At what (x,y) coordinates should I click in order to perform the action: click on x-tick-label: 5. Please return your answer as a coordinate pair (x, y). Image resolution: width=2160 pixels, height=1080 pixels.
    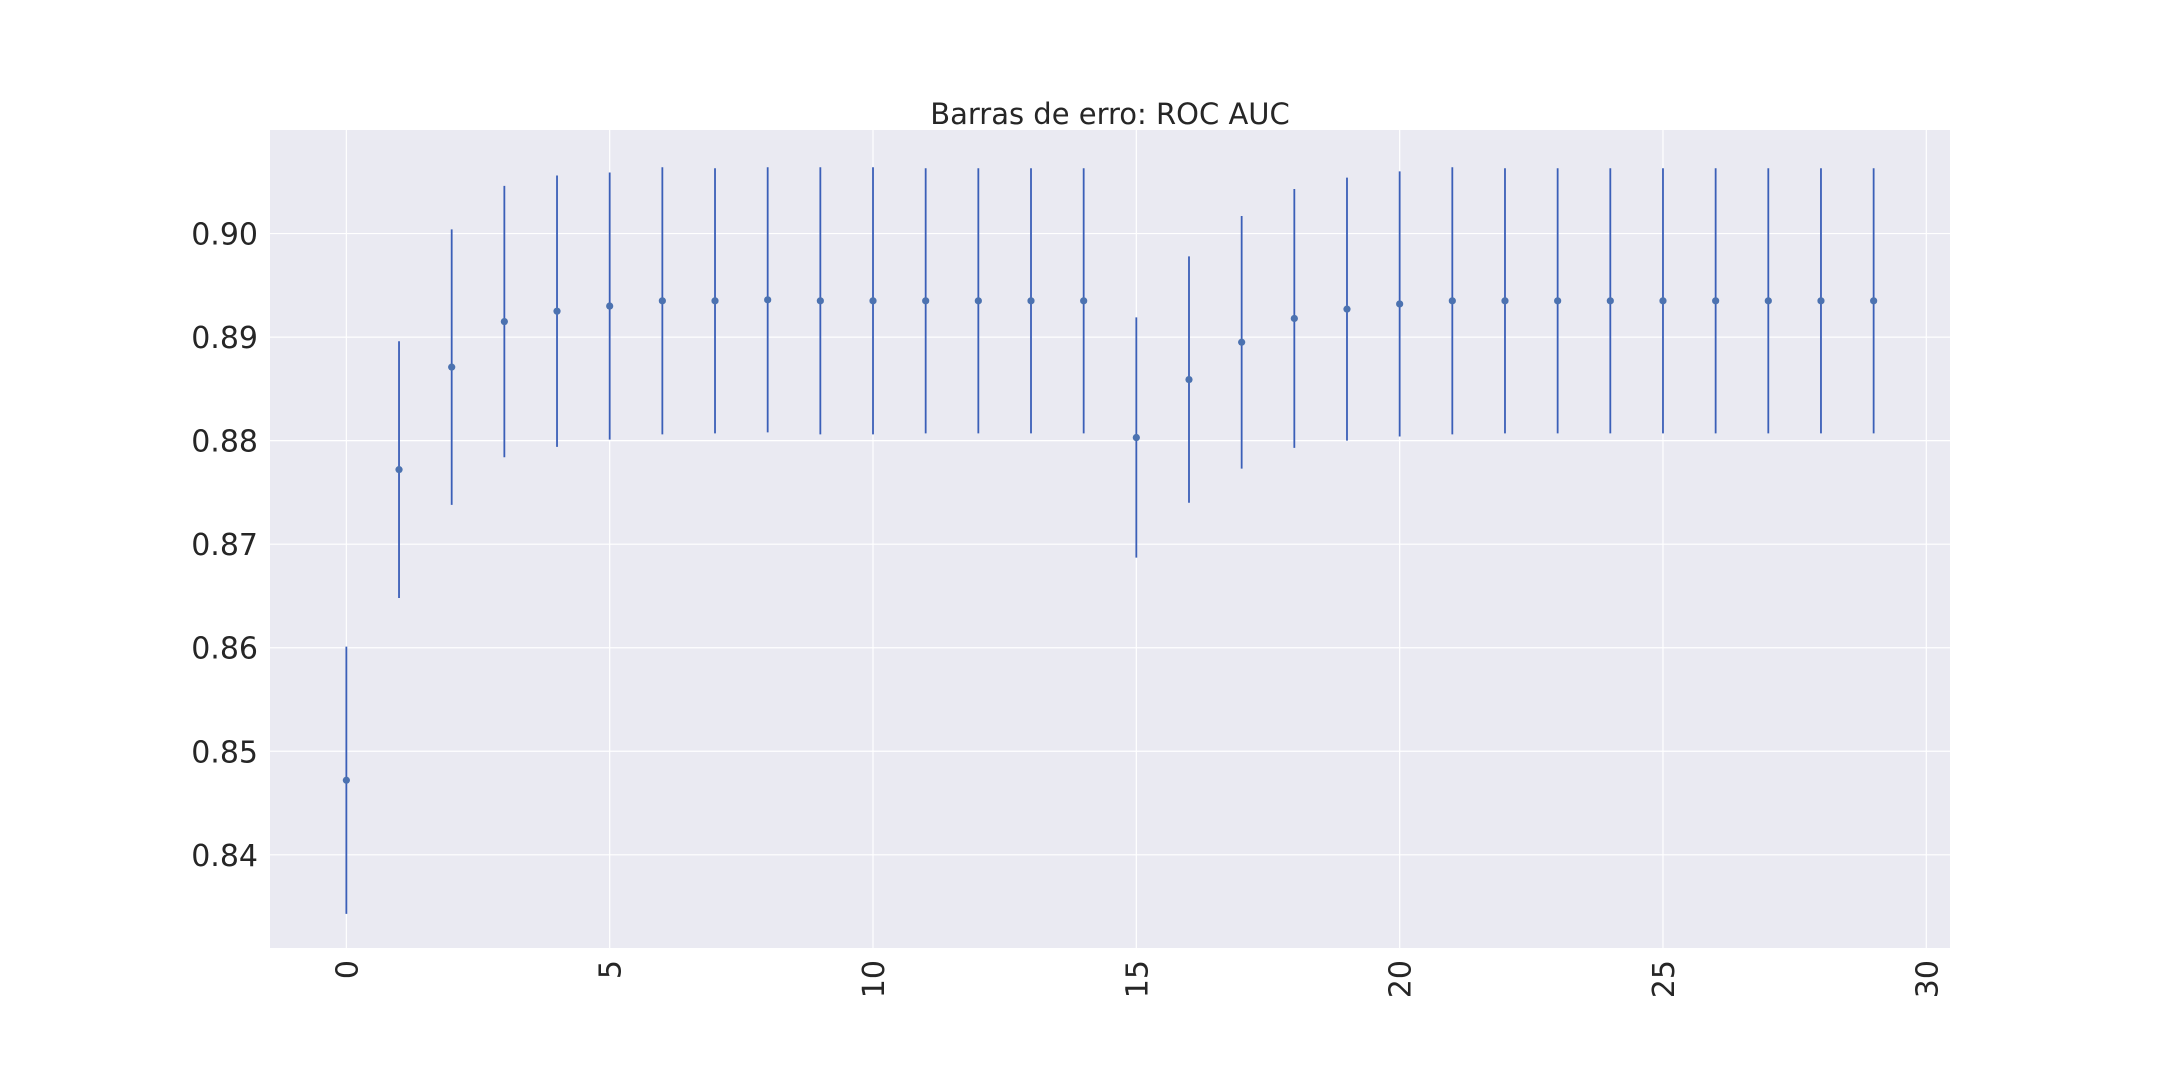
    Looking at the image, I should click on (611, 969).